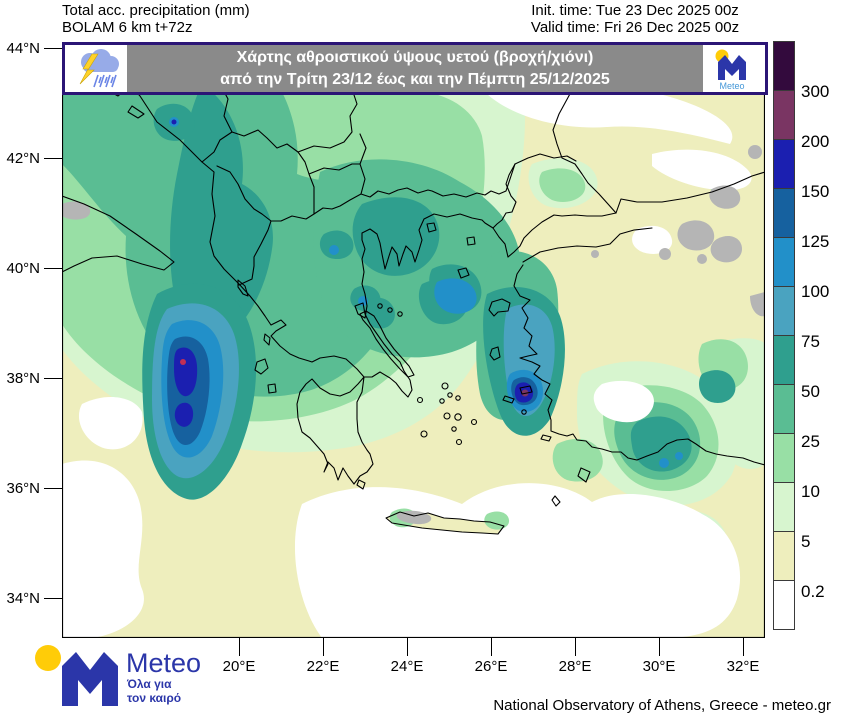  Describe the element at coordinates (815, 291) in the screenshot. I see `colorbar-label: 100` at that location.